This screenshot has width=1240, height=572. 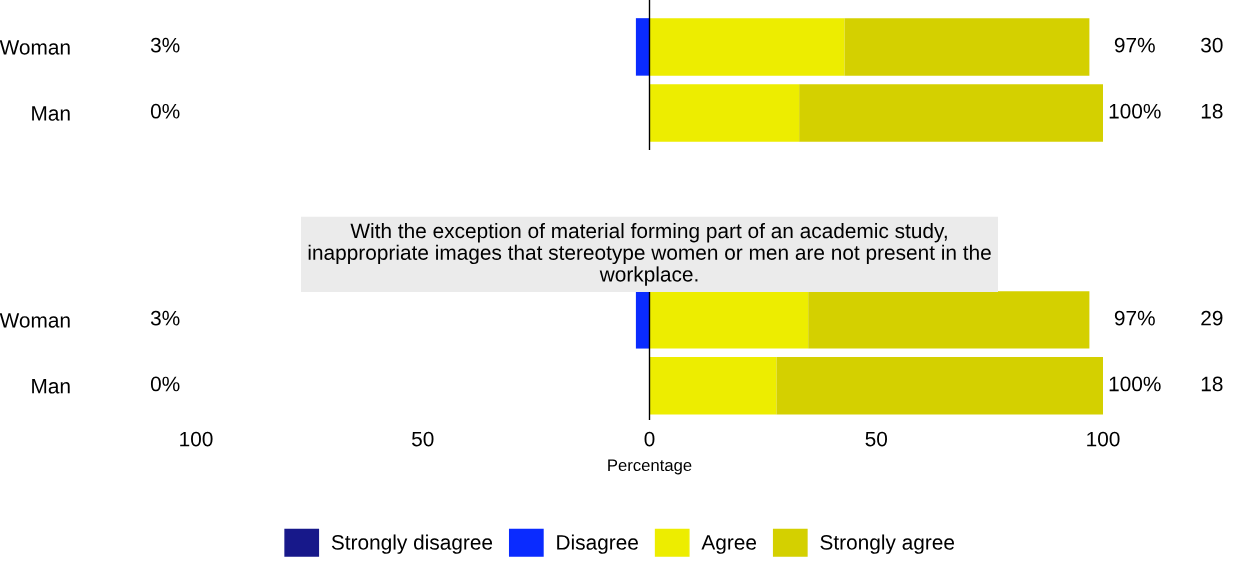 I want to click on text: 29, so click(x=1212, y=318).